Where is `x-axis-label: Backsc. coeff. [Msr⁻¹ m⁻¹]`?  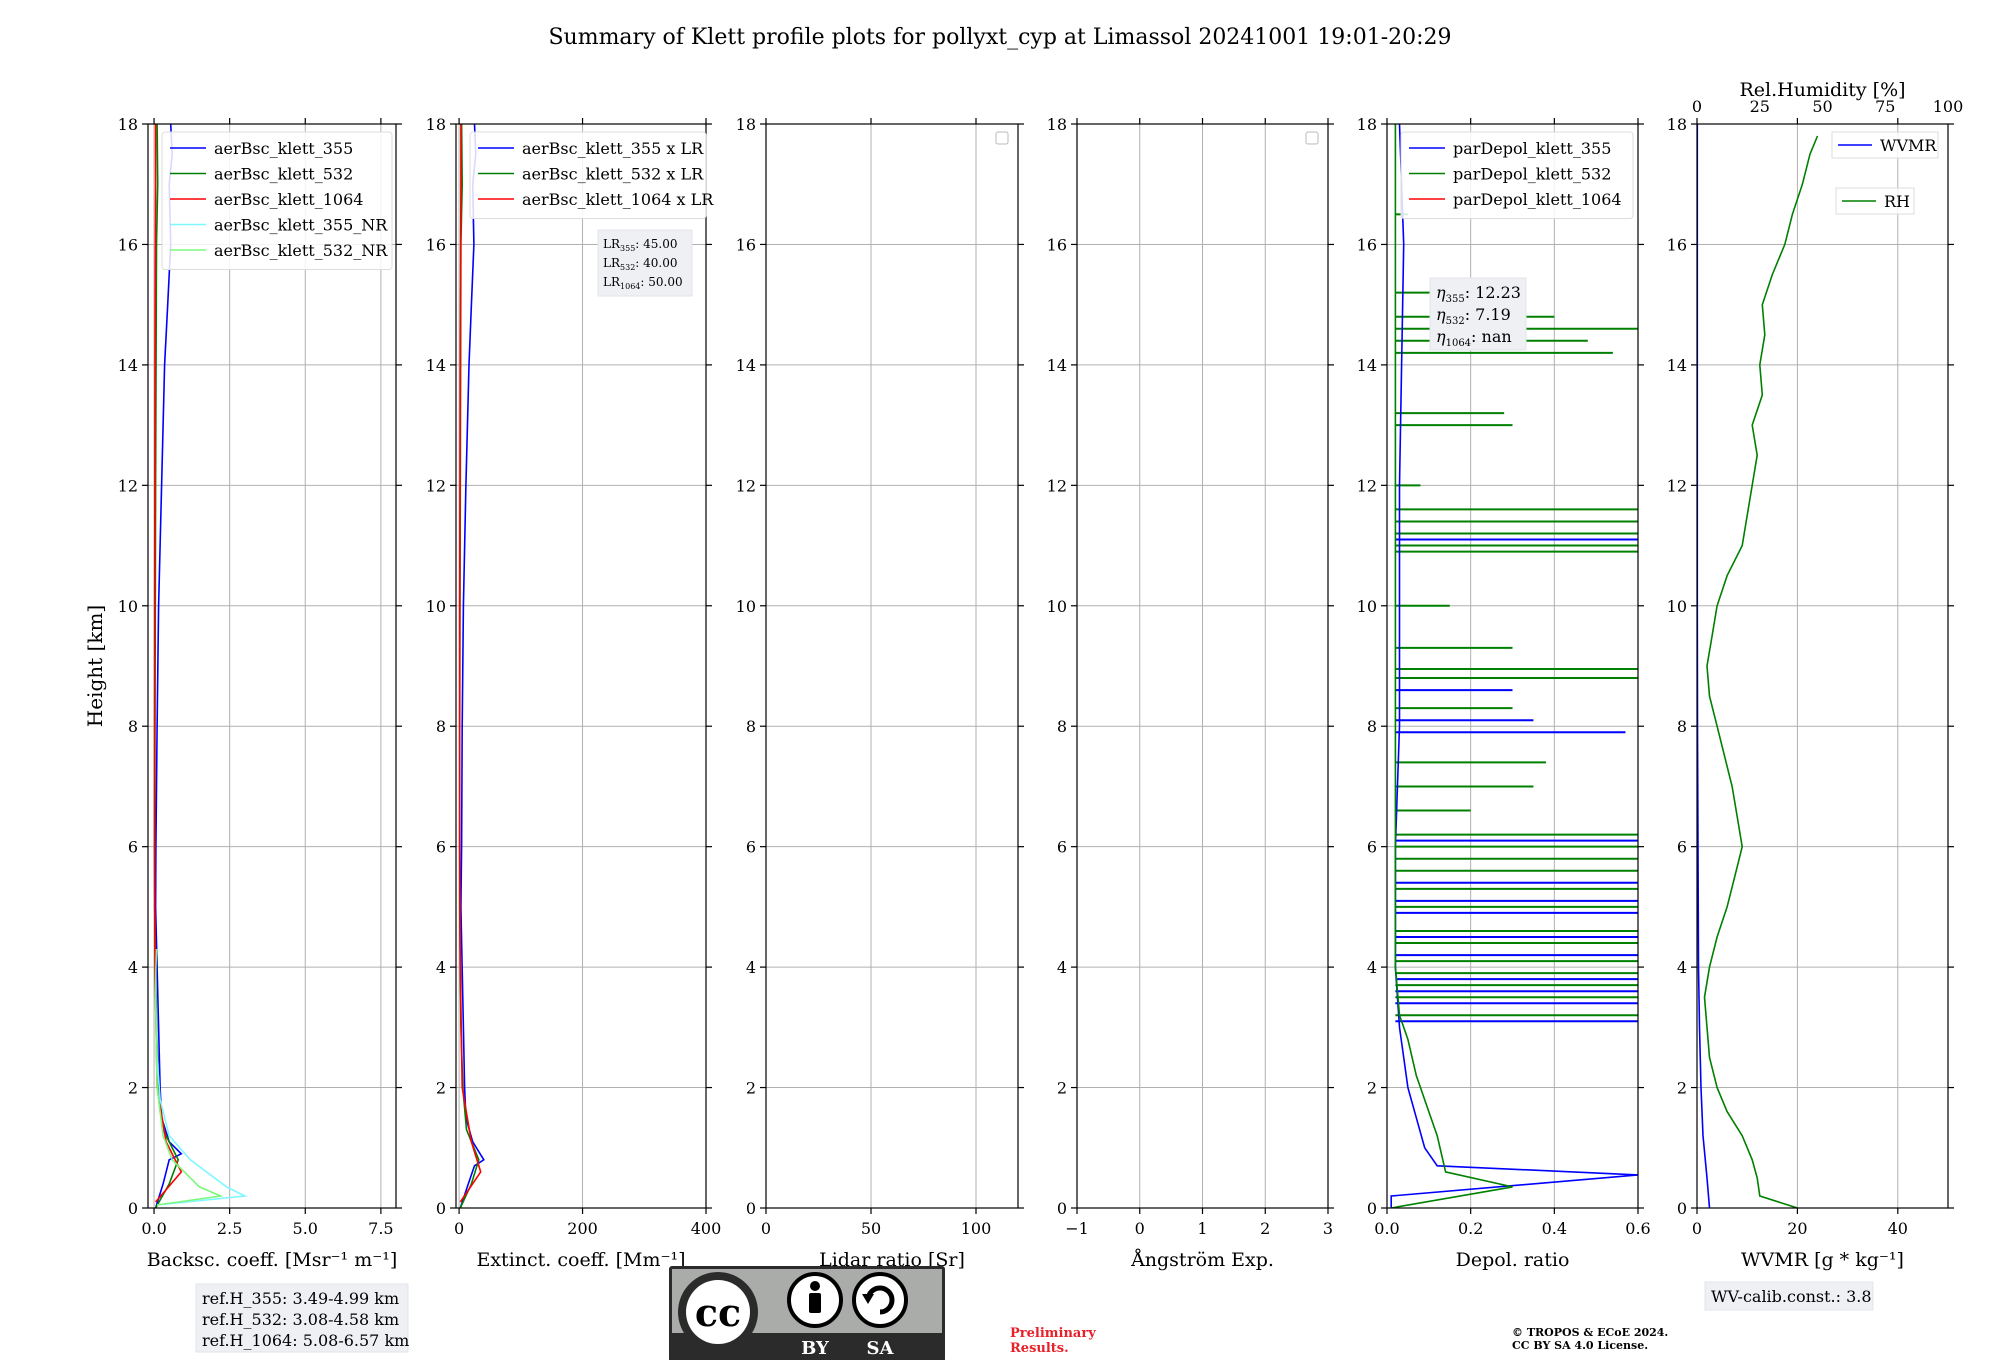 x-axis-label: Backsc. coeff. [Msr⁻¹ m⁻¹] is located at coordinates (272, 1260).